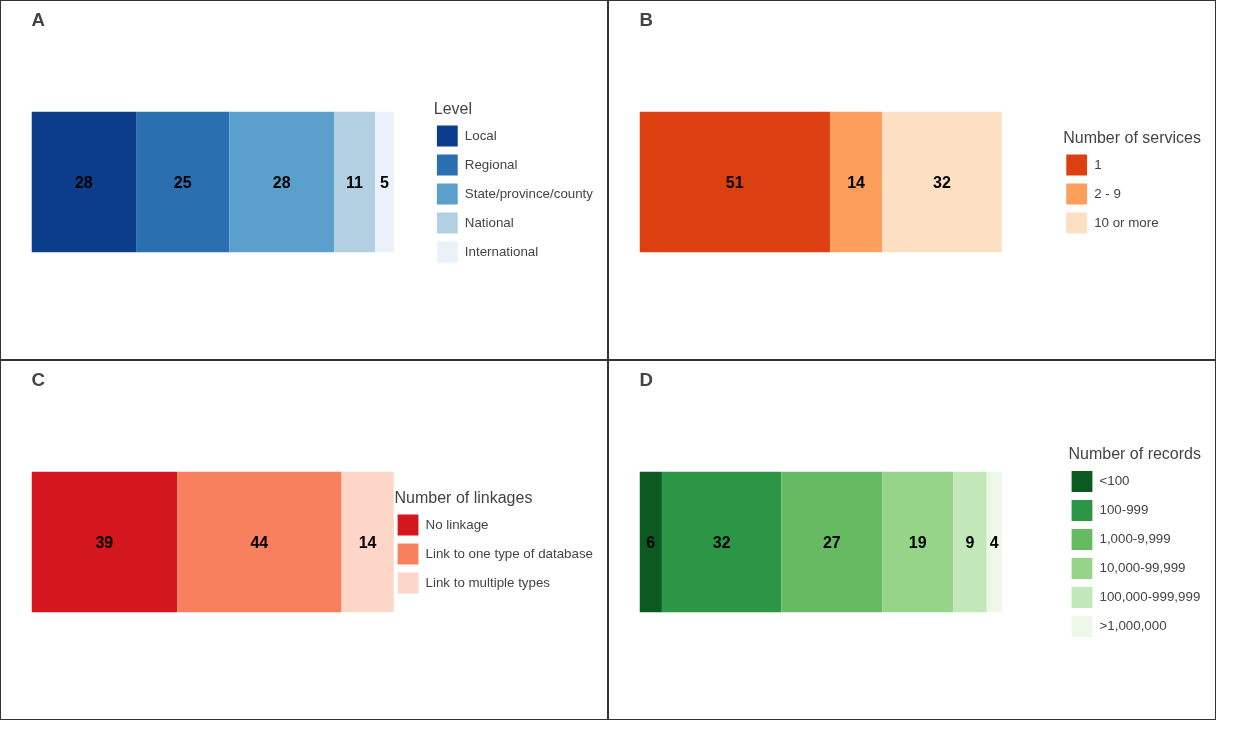 The width and height of the screenshot is (1244, 744). What do you see at coordinates (1135, 538) in the screenshot?
I see `legend-label: 1,000-9,999` at bounding box center [1135, 538].